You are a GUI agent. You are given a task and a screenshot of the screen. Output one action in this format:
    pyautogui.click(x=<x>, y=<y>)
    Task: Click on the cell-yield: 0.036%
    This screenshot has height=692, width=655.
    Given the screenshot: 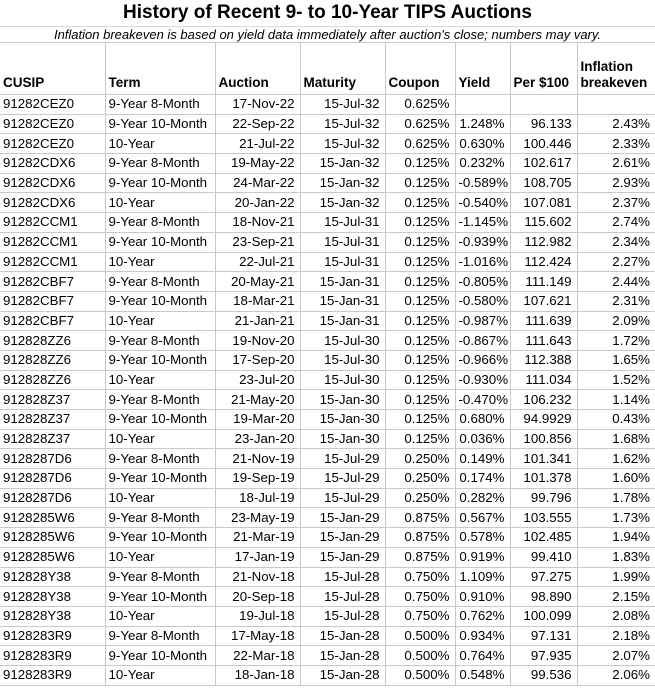 What is the action you would take?
    pyautogui.click(x=482, y=439)
    